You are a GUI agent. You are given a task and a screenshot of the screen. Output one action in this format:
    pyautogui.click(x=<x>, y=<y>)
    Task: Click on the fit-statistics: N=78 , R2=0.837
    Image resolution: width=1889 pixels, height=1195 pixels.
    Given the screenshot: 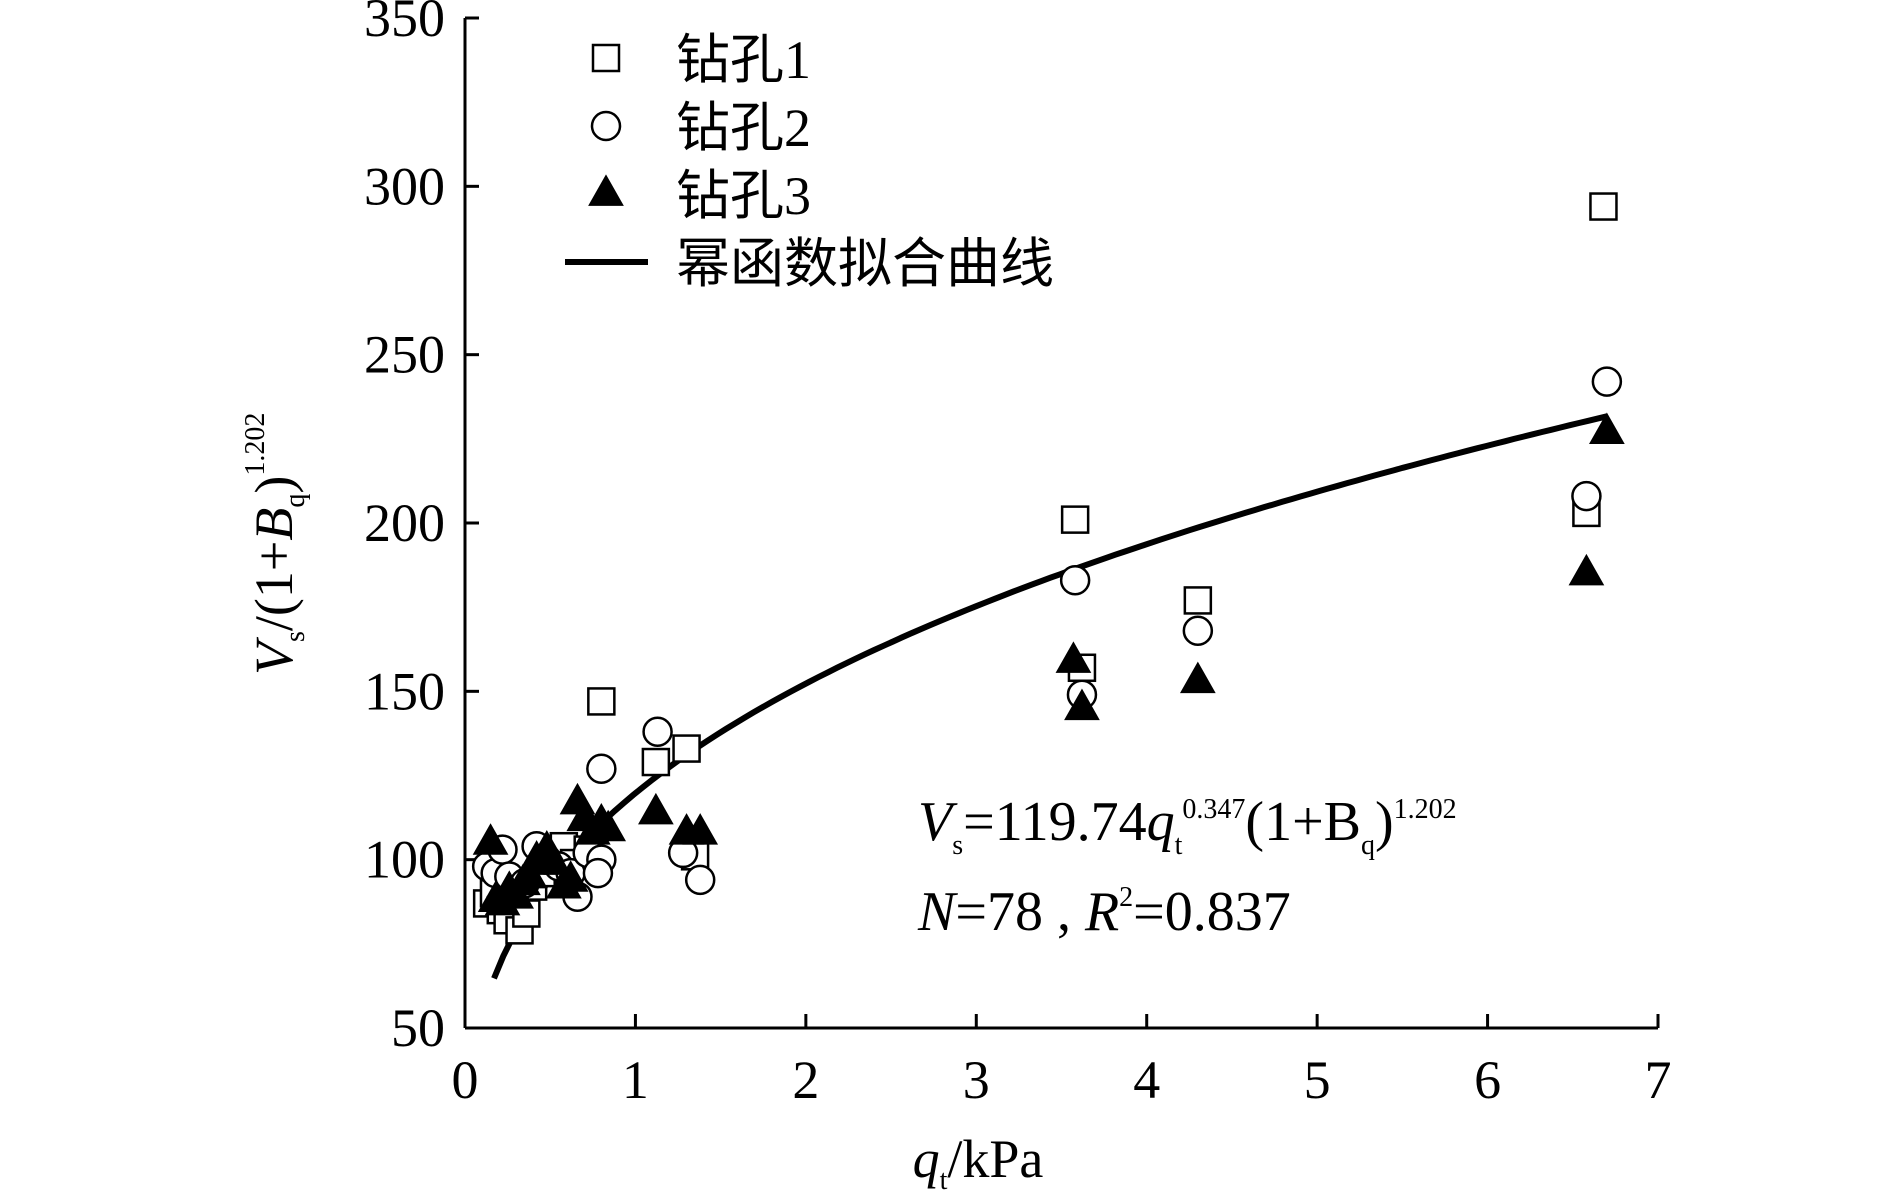 What is the action you would take?
    pyautogui.click(x=1104, y=912)
    